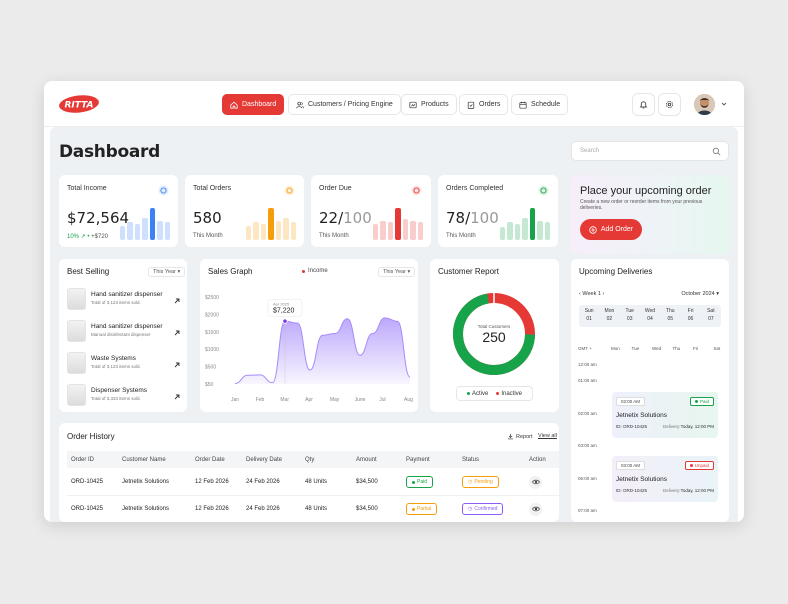 The image size is (788, 604). I want to click on day-cell: Fri 06, so click(690, 315).